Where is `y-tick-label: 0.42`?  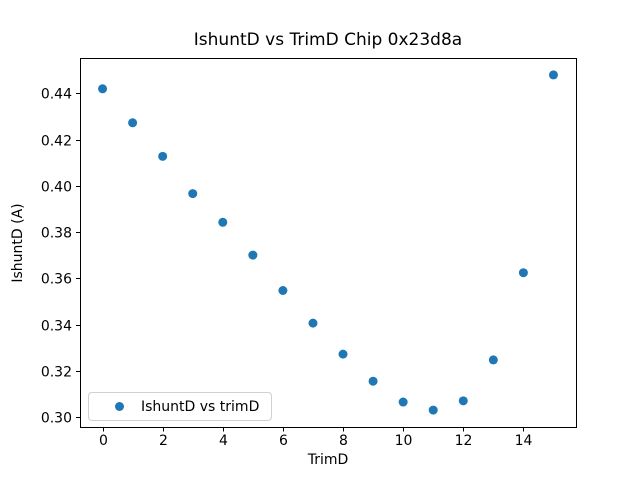 y-tick-label: 0.42 is located at coordinates (56, 142).